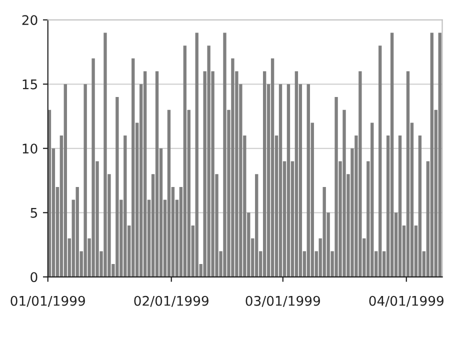 This screenshot has height=355, width=474. I want to click on x-tick-label: 03/01/1999, so click(283, 301).